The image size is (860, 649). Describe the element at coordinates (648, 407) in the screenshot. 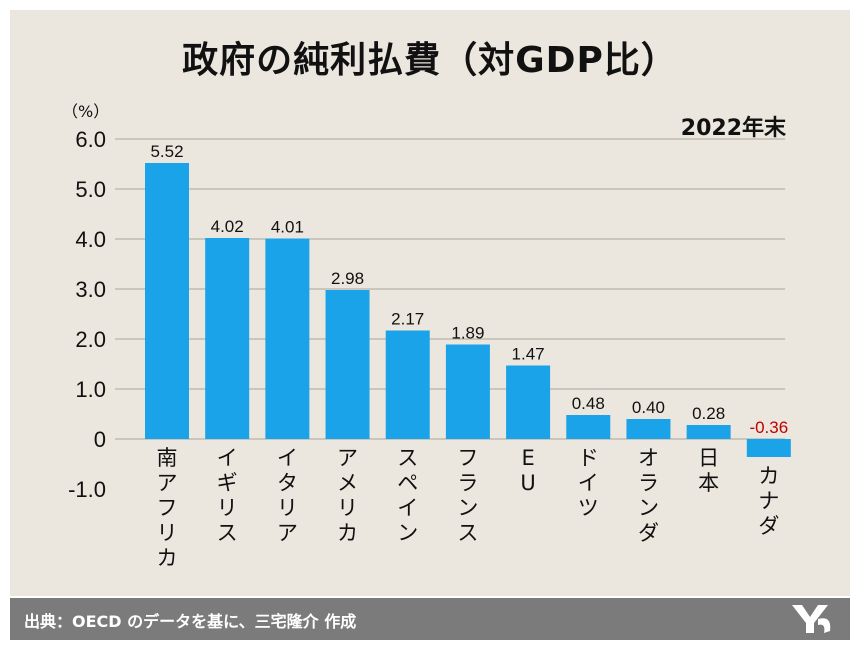

I see `data-label: 0.40` at that location.